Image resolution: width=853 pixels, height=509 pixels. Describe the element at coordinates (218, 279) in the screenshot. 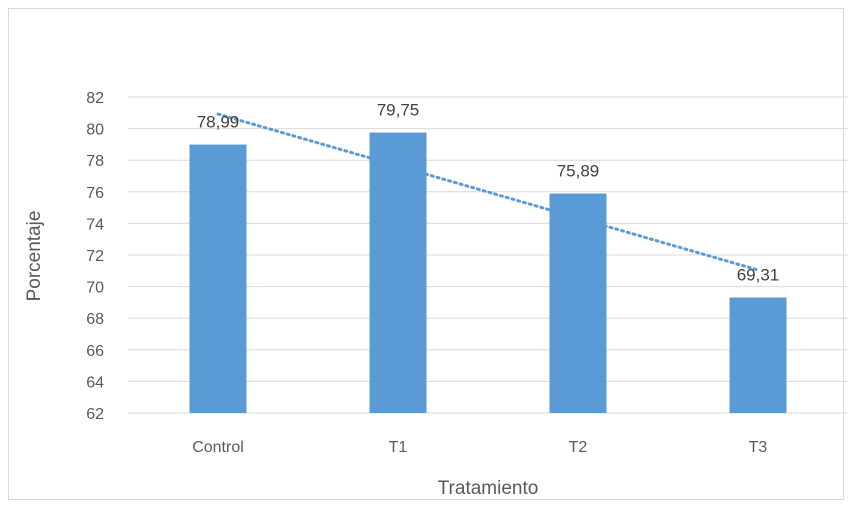

I see `bar-control` at that location.